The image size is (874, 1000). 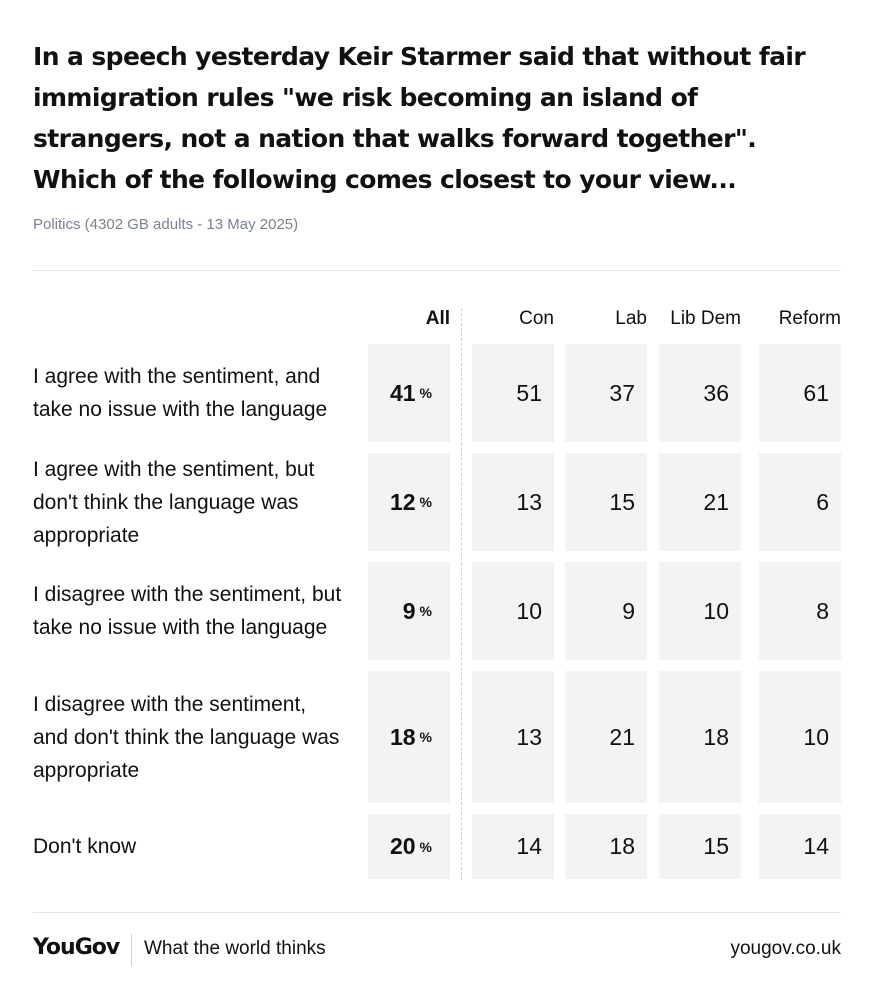 What do you see at coordinates (513, 611) in the screenshot?
I see `table-cell-con: 10` at bounding box center [513, 611].